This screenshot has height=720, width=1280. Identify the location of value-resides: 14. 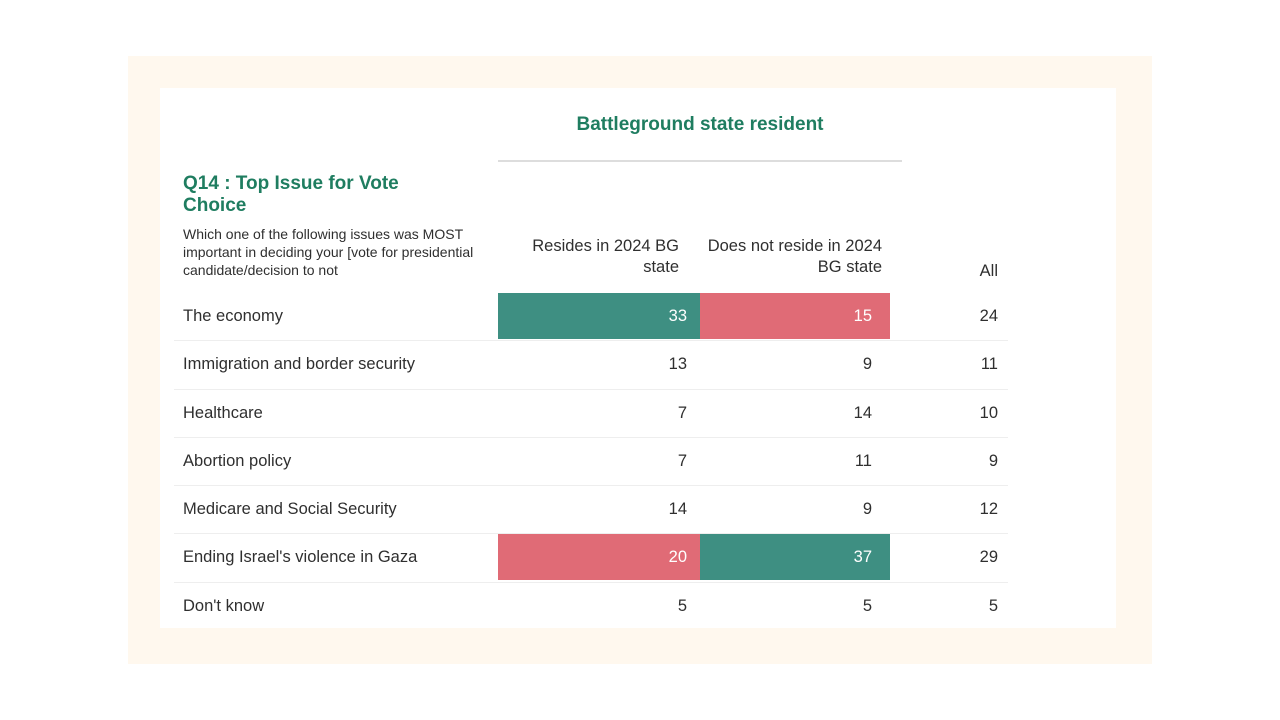
(677, 509).